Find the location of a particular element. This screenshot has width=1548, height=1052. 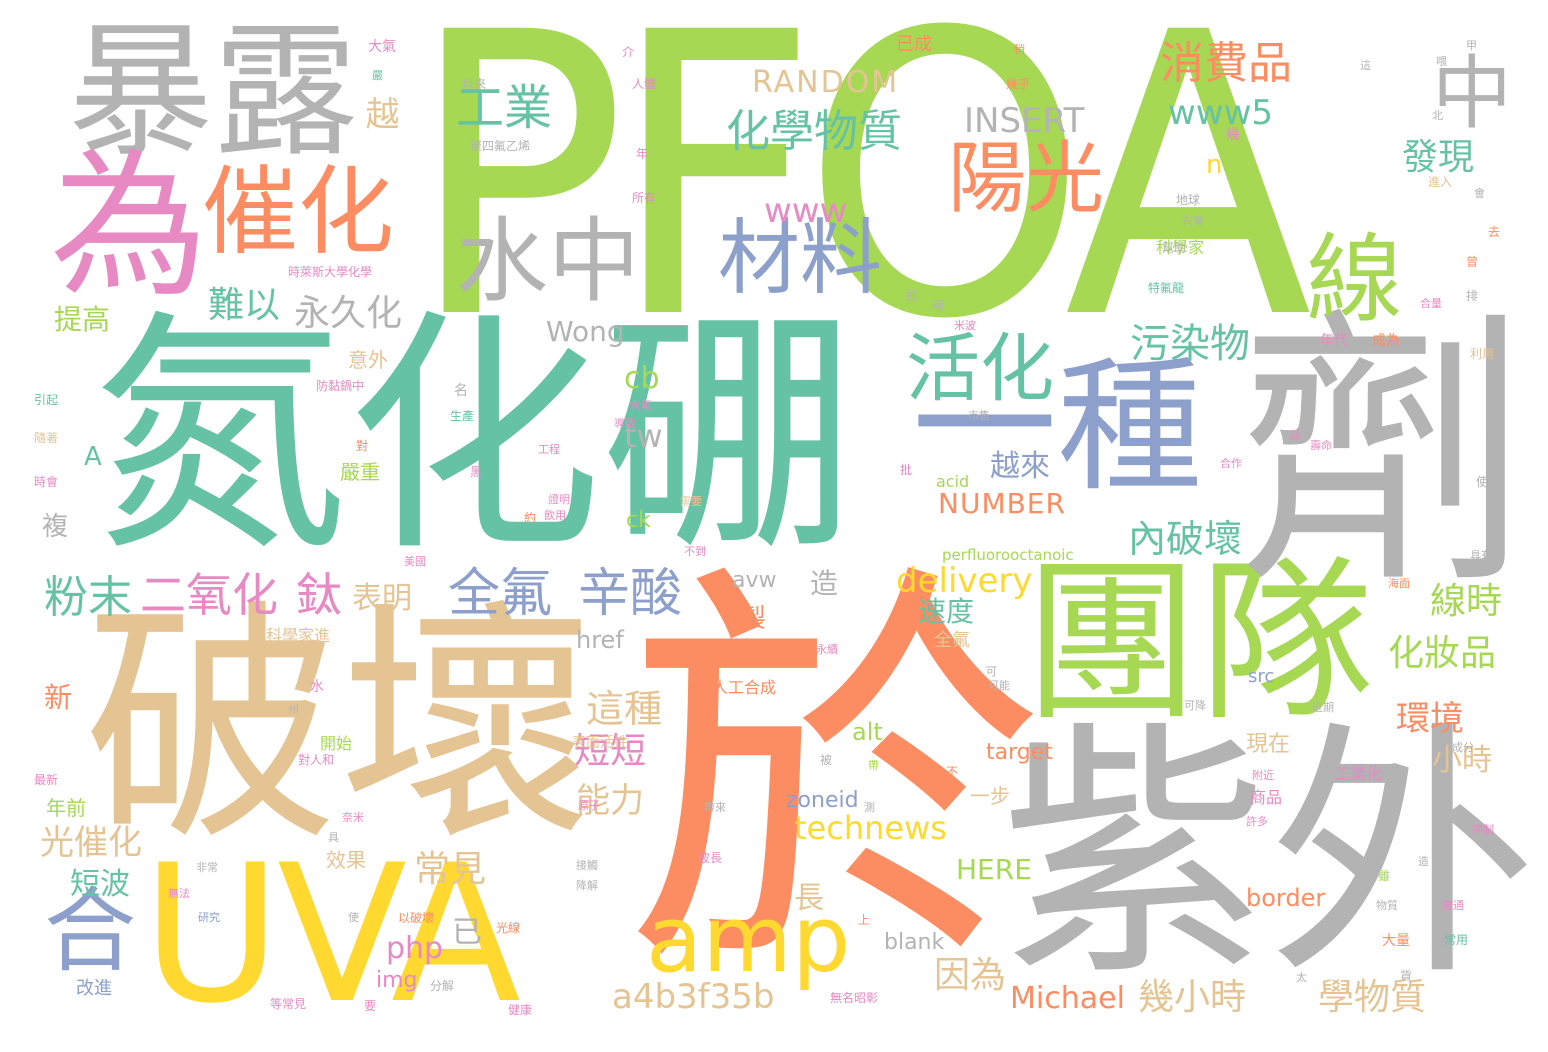

word-pi: 批 is located at coordinates (906, 470).